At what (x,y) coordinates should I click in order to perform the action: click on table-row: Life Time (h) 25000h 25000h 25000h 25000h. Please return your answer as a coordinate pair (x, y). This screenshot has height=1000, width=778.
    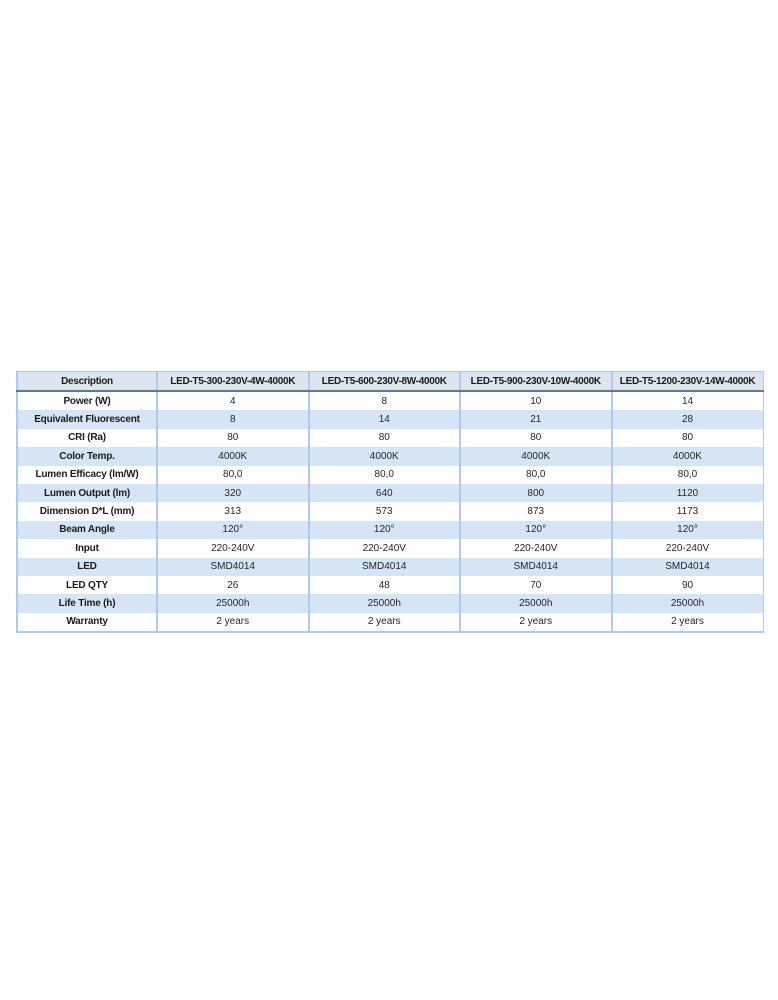
    Looking at the image, I should click on (390, 603).